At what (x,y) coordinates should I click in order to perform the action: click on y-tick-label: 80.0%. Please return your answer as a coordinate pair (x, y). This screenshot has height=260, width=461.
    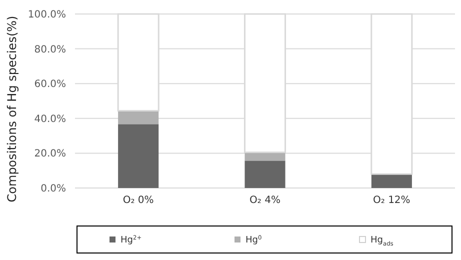
    Looking at the image, I should click on (50, 50).